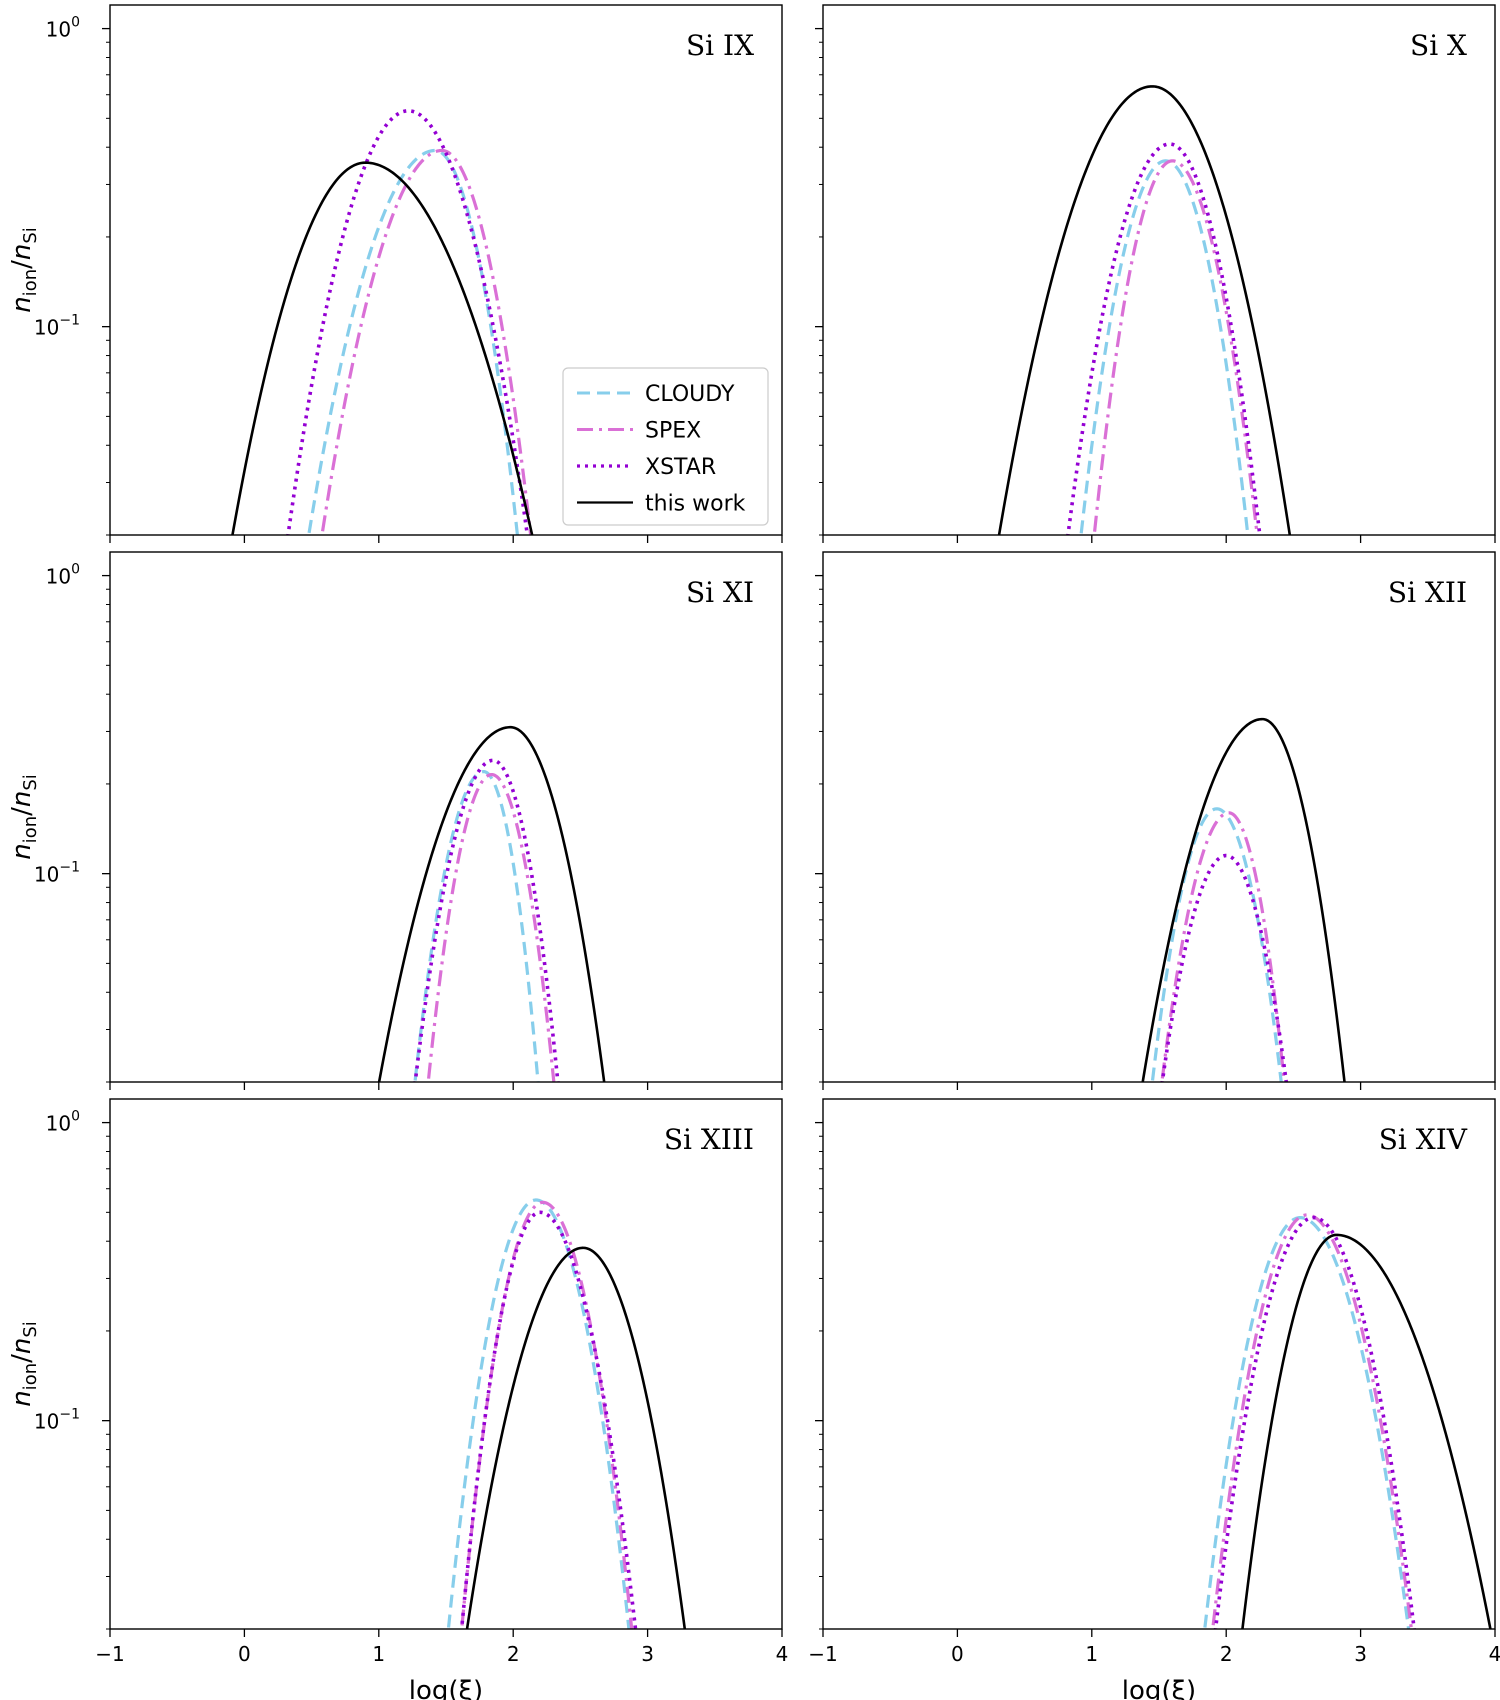 The image size is (1500, 1700). Describe the element at coordinates (1438, 45) in the screenshot. I see `panel-title: Si X` at that location.